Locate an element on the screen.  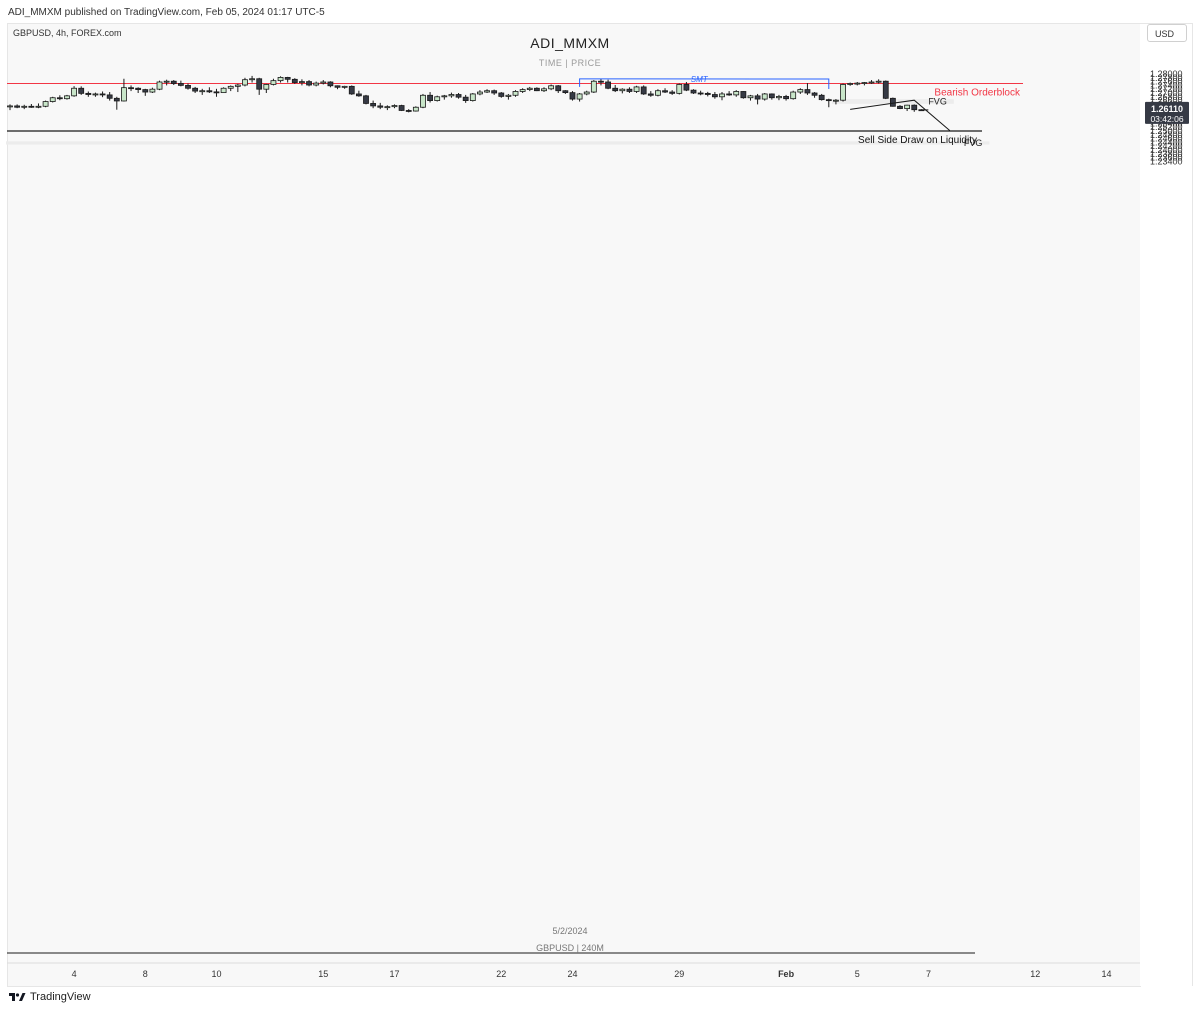
x-tick-label: 8 is located at coordinates (145, 974).